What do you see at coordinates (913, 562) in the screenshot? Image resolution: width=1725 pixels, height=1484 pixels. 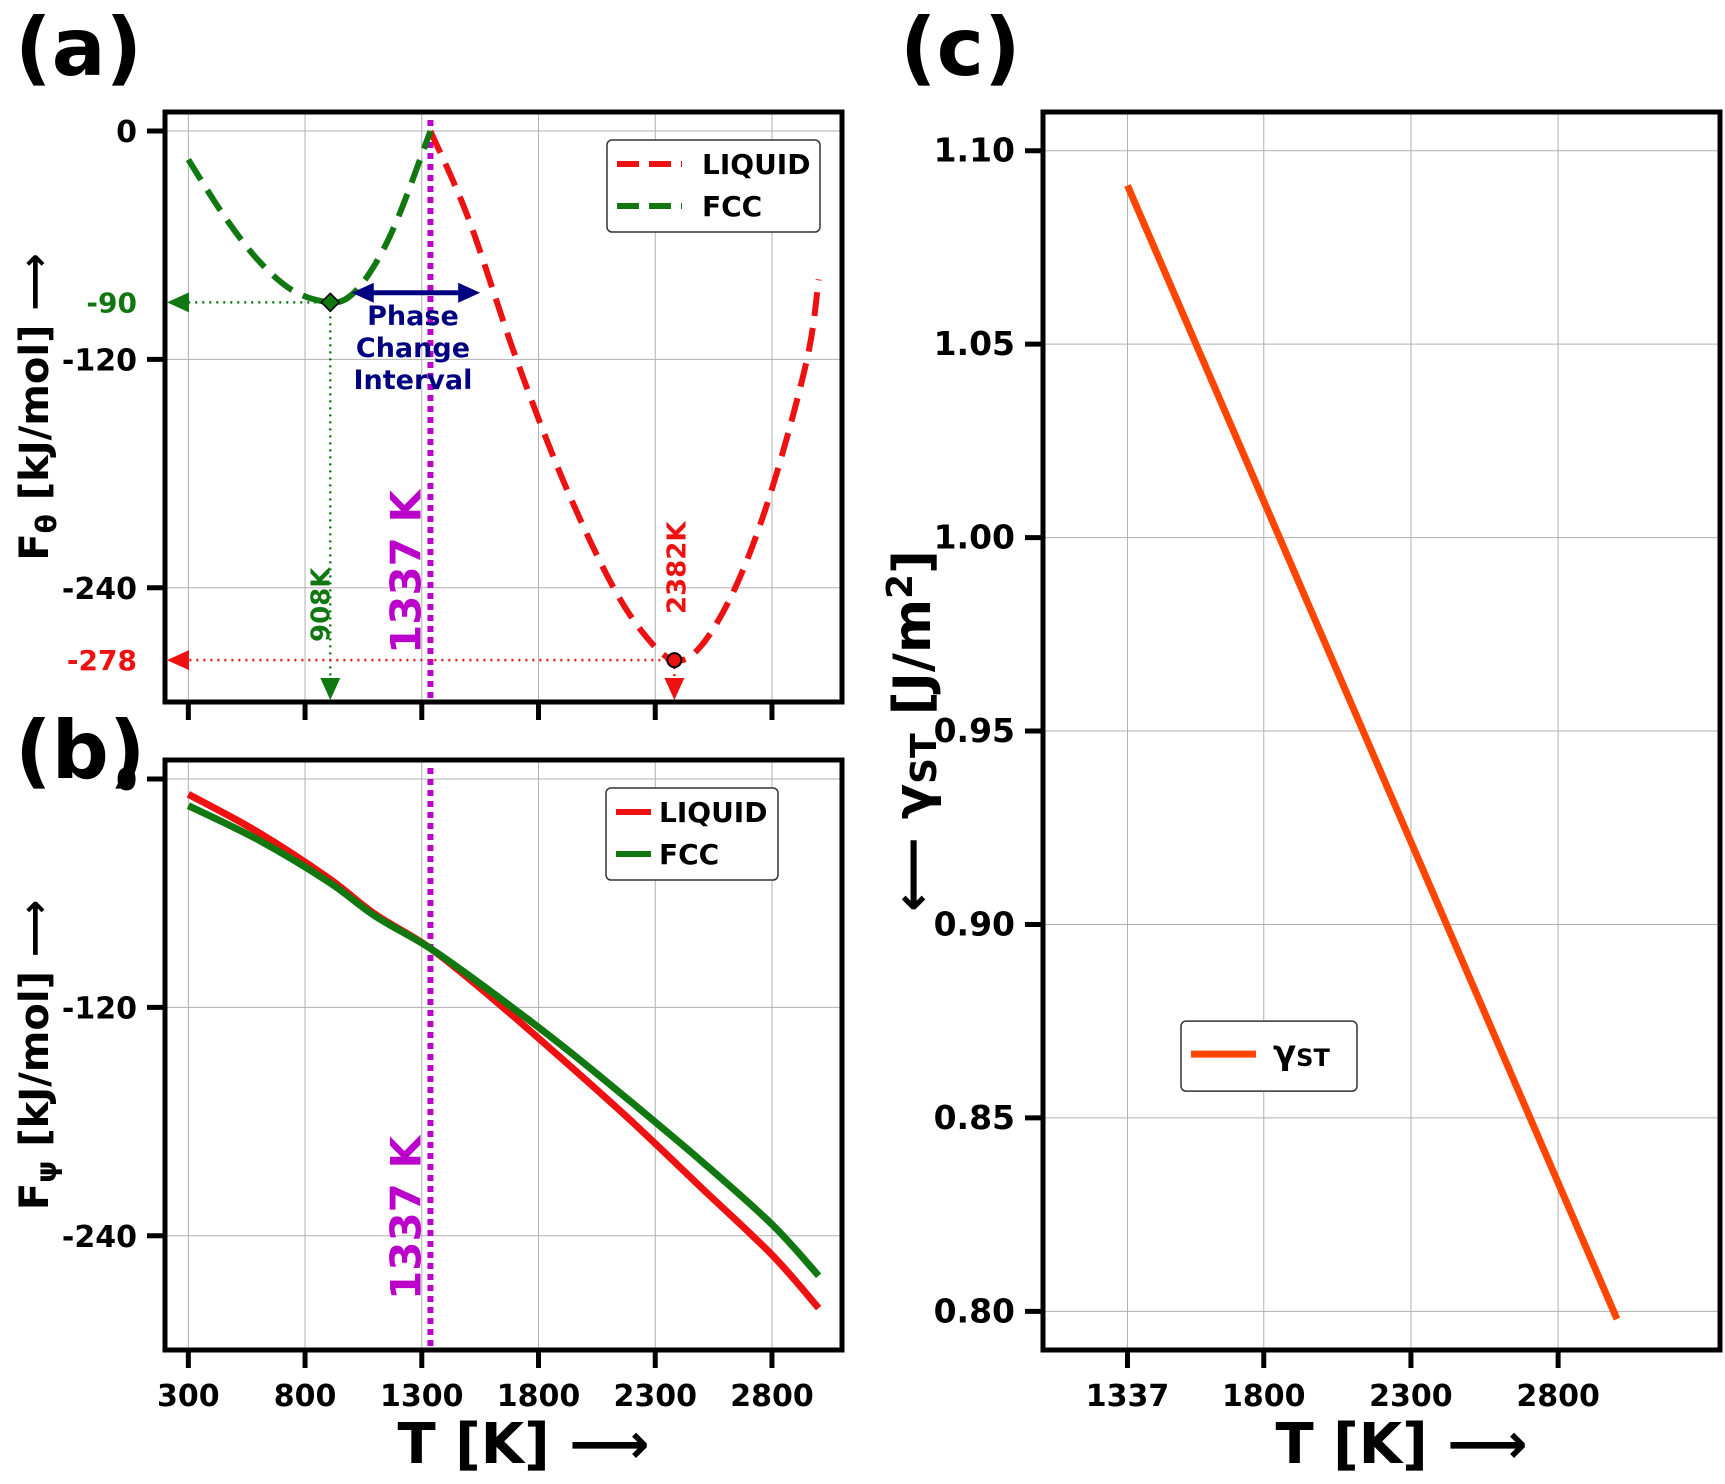 I see `y-axis-label-close: ]` at bounding box center [913, 562].